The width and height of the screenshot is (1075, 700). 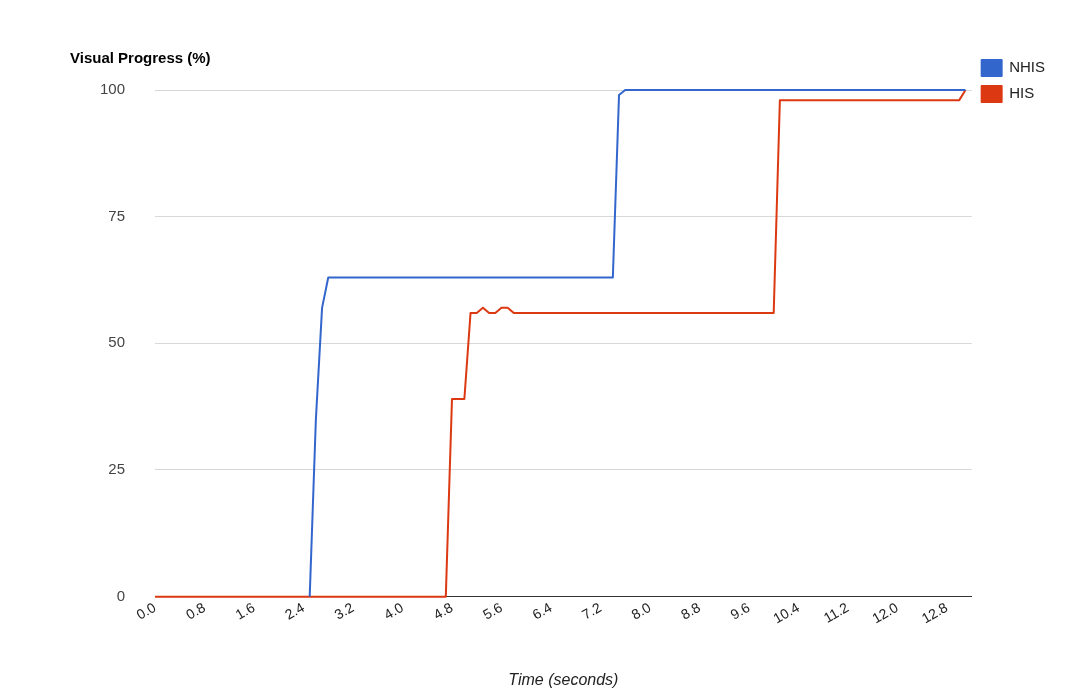 What do you see at coordinates (740, 610) in the screenshot?
I see `x-tick-label: 9.6` at bounding box center [740, 610].